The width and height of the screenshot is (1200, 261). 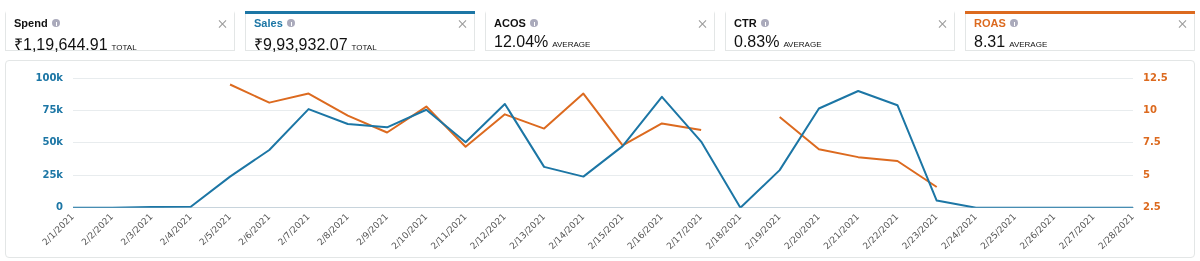 What do you see at coordinates (315, 44) in the screenshot?
I see `text: ₹9,93,932.07 TOTAL` at bounding box center [315, 44].